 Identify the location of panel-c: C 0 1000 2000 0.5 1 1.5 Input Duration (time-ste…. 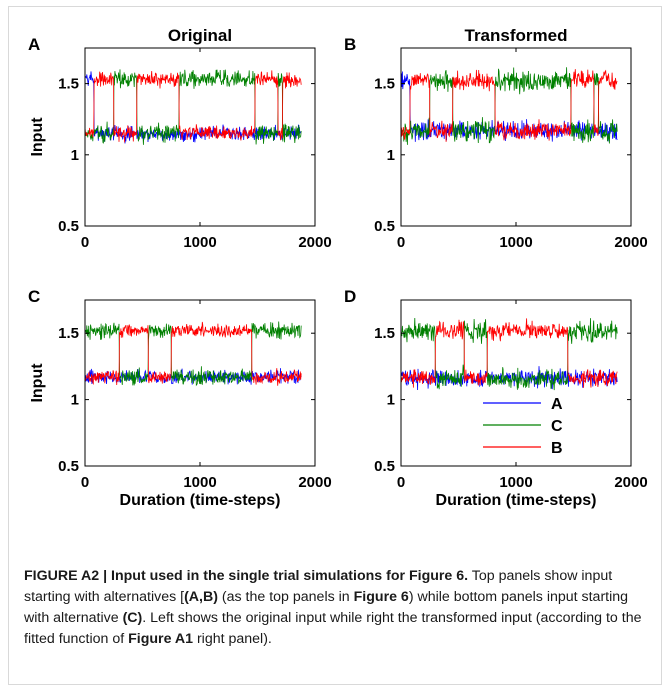
(180, 398).